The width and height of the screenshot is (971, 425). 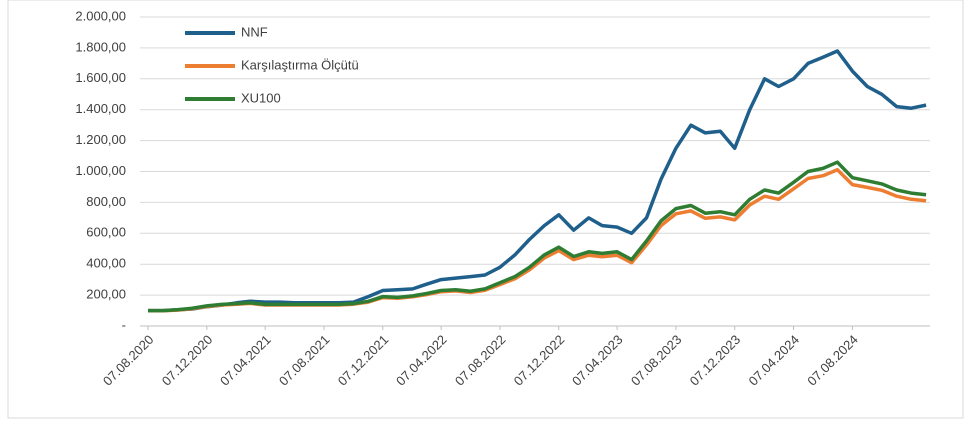 I want to click on x-tick-label: 07.12.2020, so click(x=187, y=360).